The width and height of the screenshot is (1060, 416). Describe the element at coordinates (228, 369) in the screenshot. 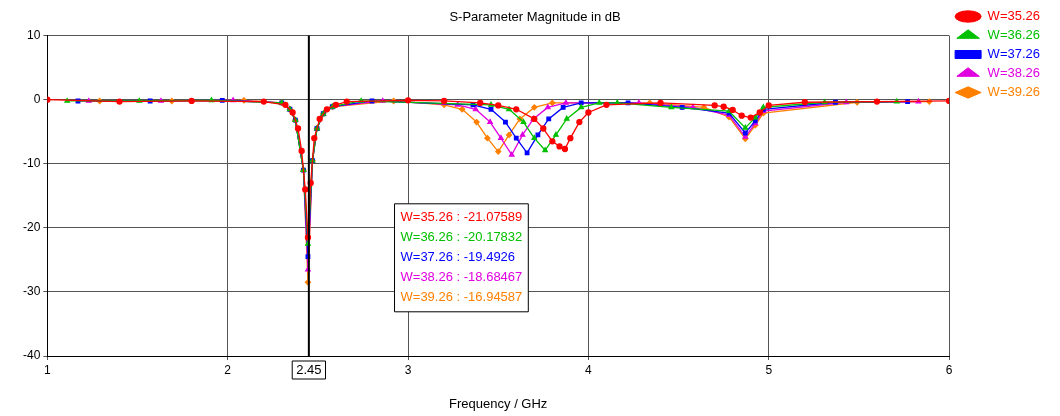

I see `x-tick-label: 2` at that location.